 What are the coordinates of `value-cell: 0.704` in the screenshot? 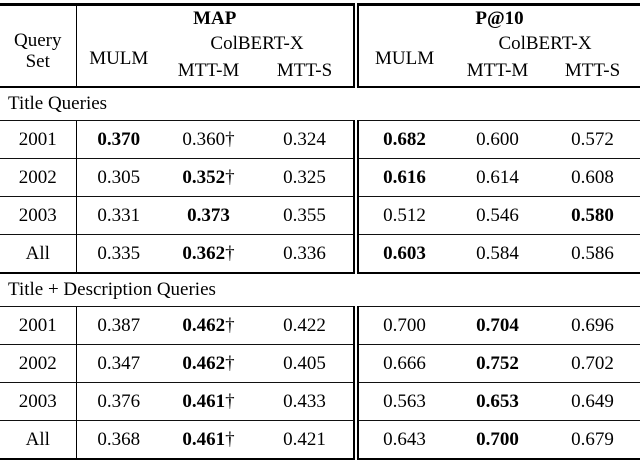 It's located at (498, 325).